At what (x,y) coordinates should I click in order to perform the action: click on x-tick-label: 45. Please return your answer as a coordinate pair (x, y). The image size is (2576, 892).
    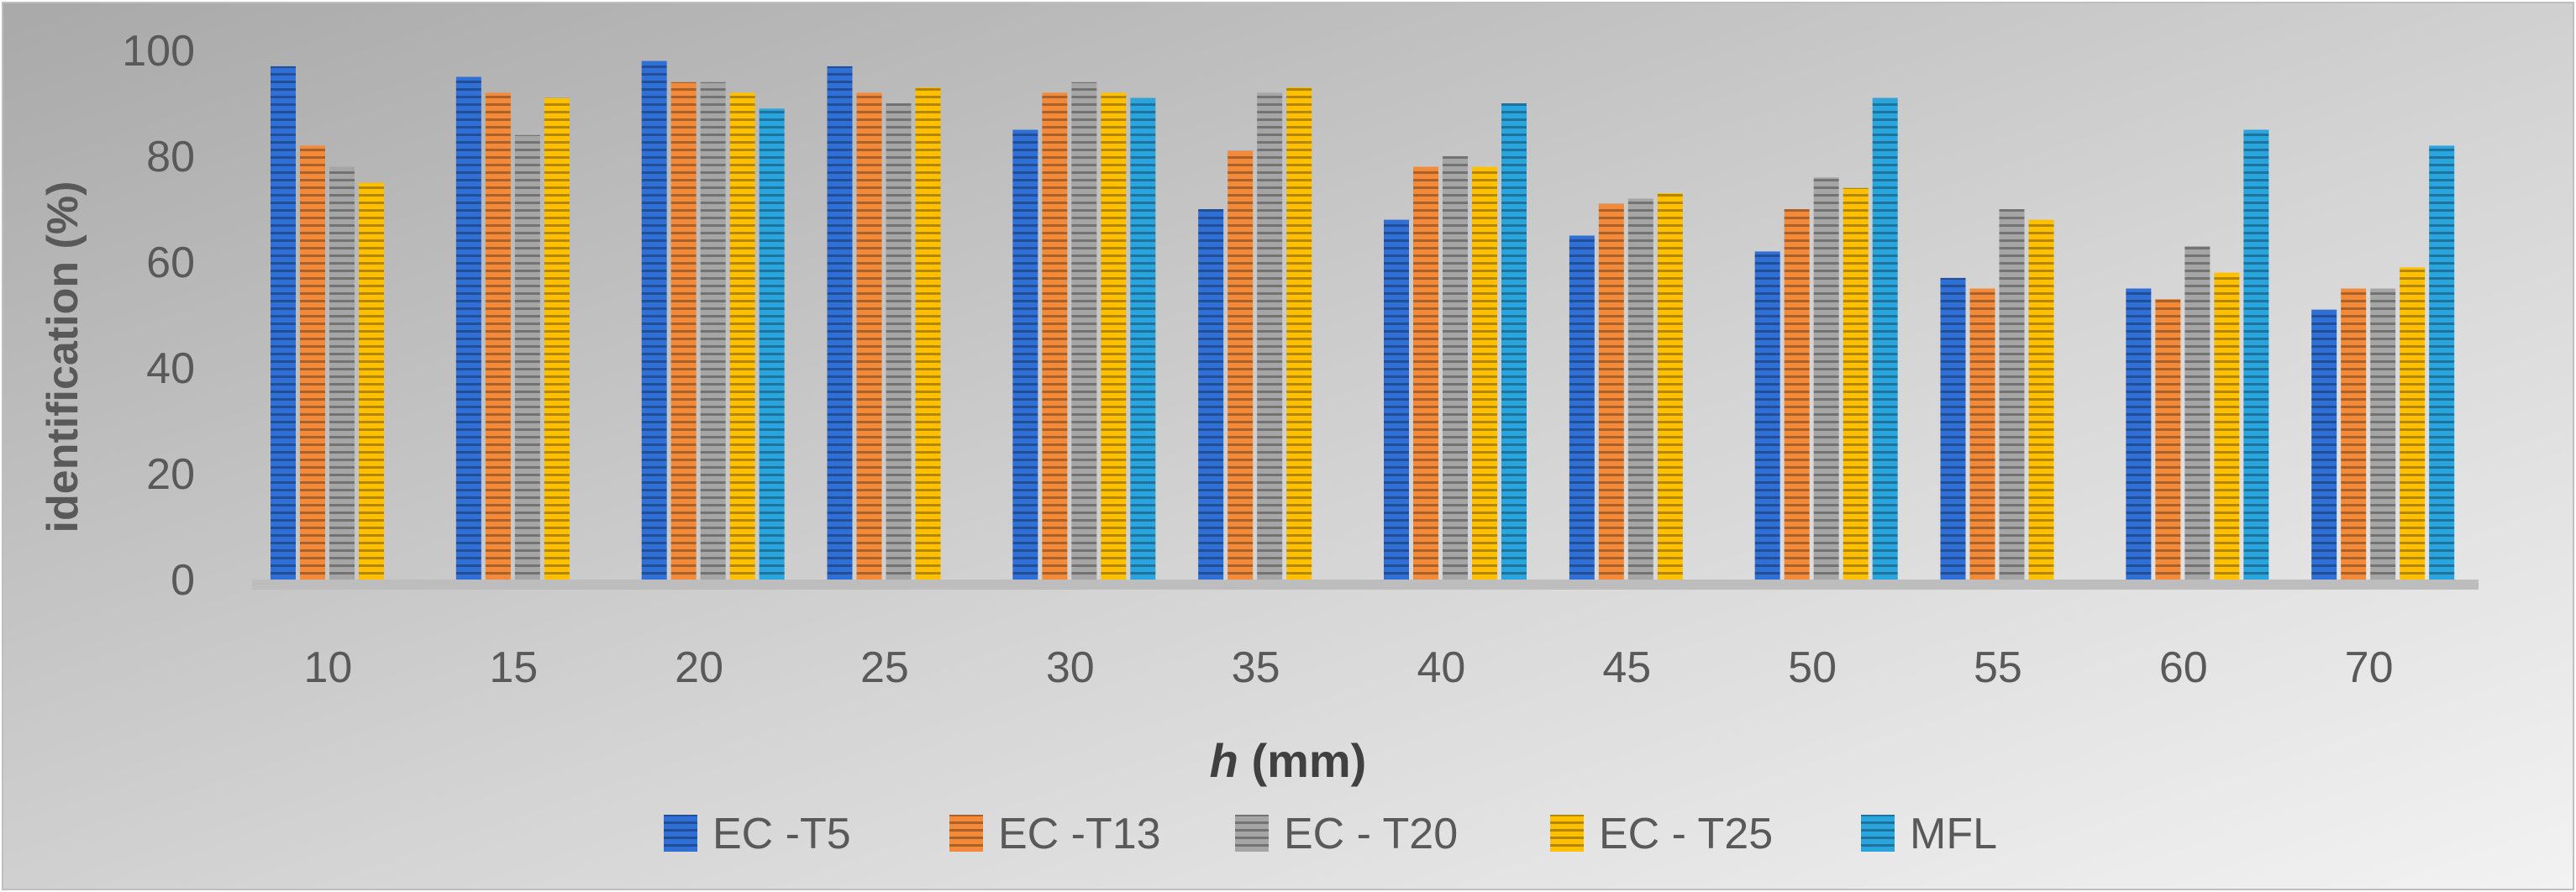
    Looking at the image, I should click on (1626, 667).